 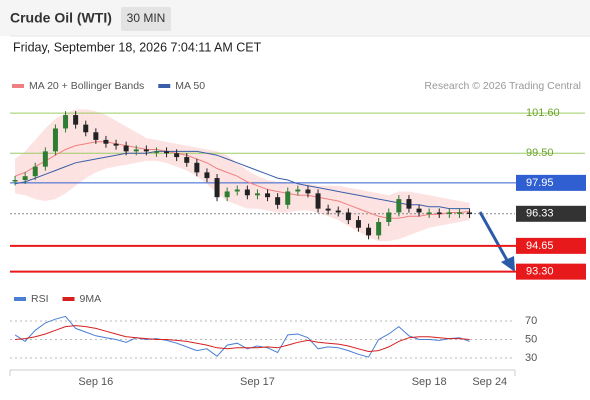 I want to click on legend-label: 9MA, so click(x=91, y=299).